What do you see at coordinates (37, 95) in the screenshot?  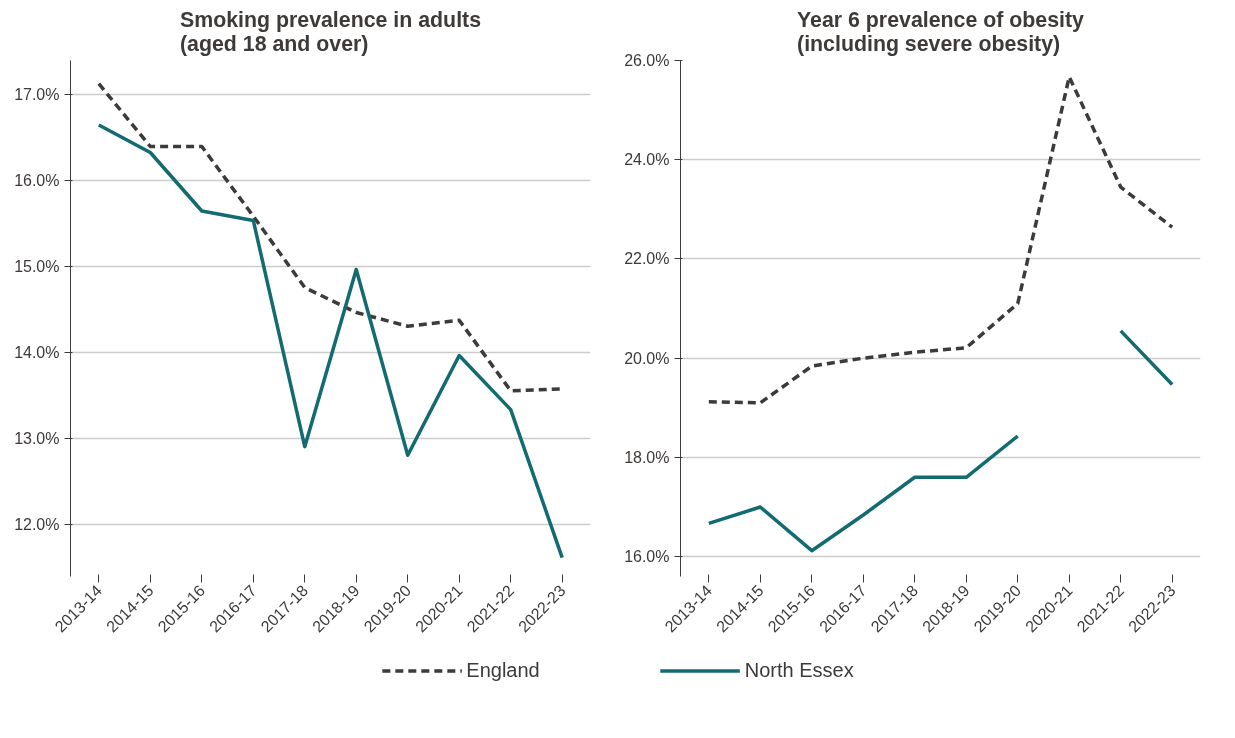 I see `y-tick-label: 17.0%` at bounding box center [37, 95].